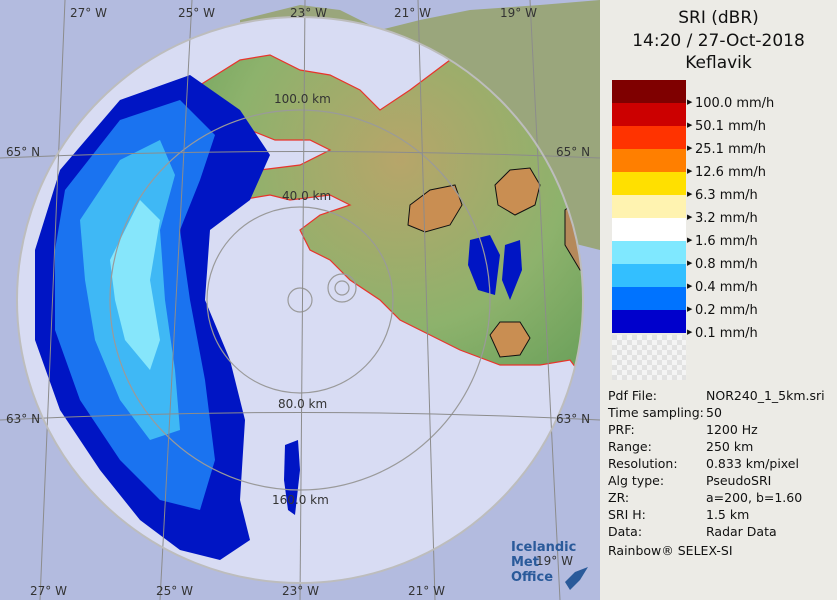 The width and height of the screenshot is (837, 600). Describe the element at coordinates (726, 241) in the screenshot. I see `legend-label: 1.6 mm/h` at that location.